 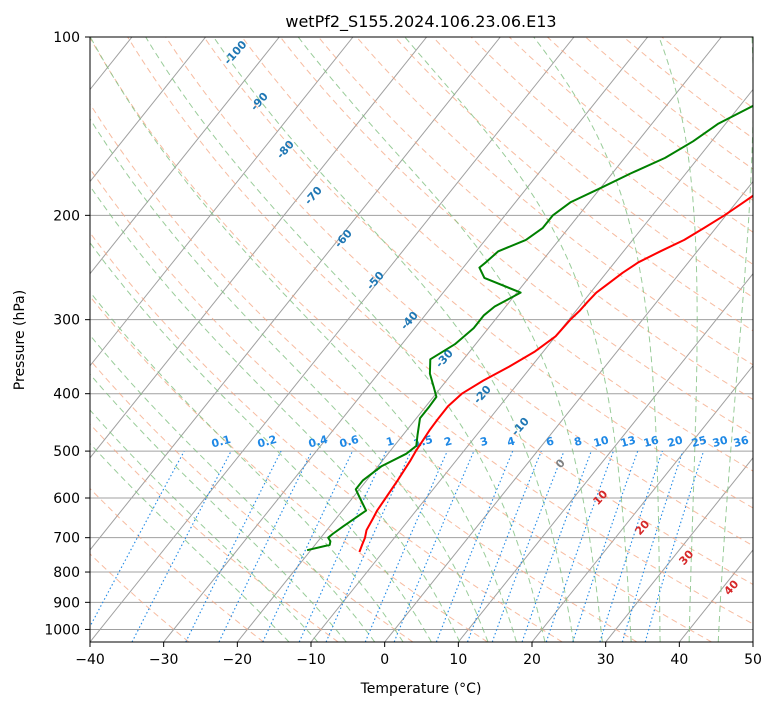 What do you see at coordinates (741, 441) in the screenshot?
I see `mixing-ratio-label: 36` at bounding box center [741, 441].